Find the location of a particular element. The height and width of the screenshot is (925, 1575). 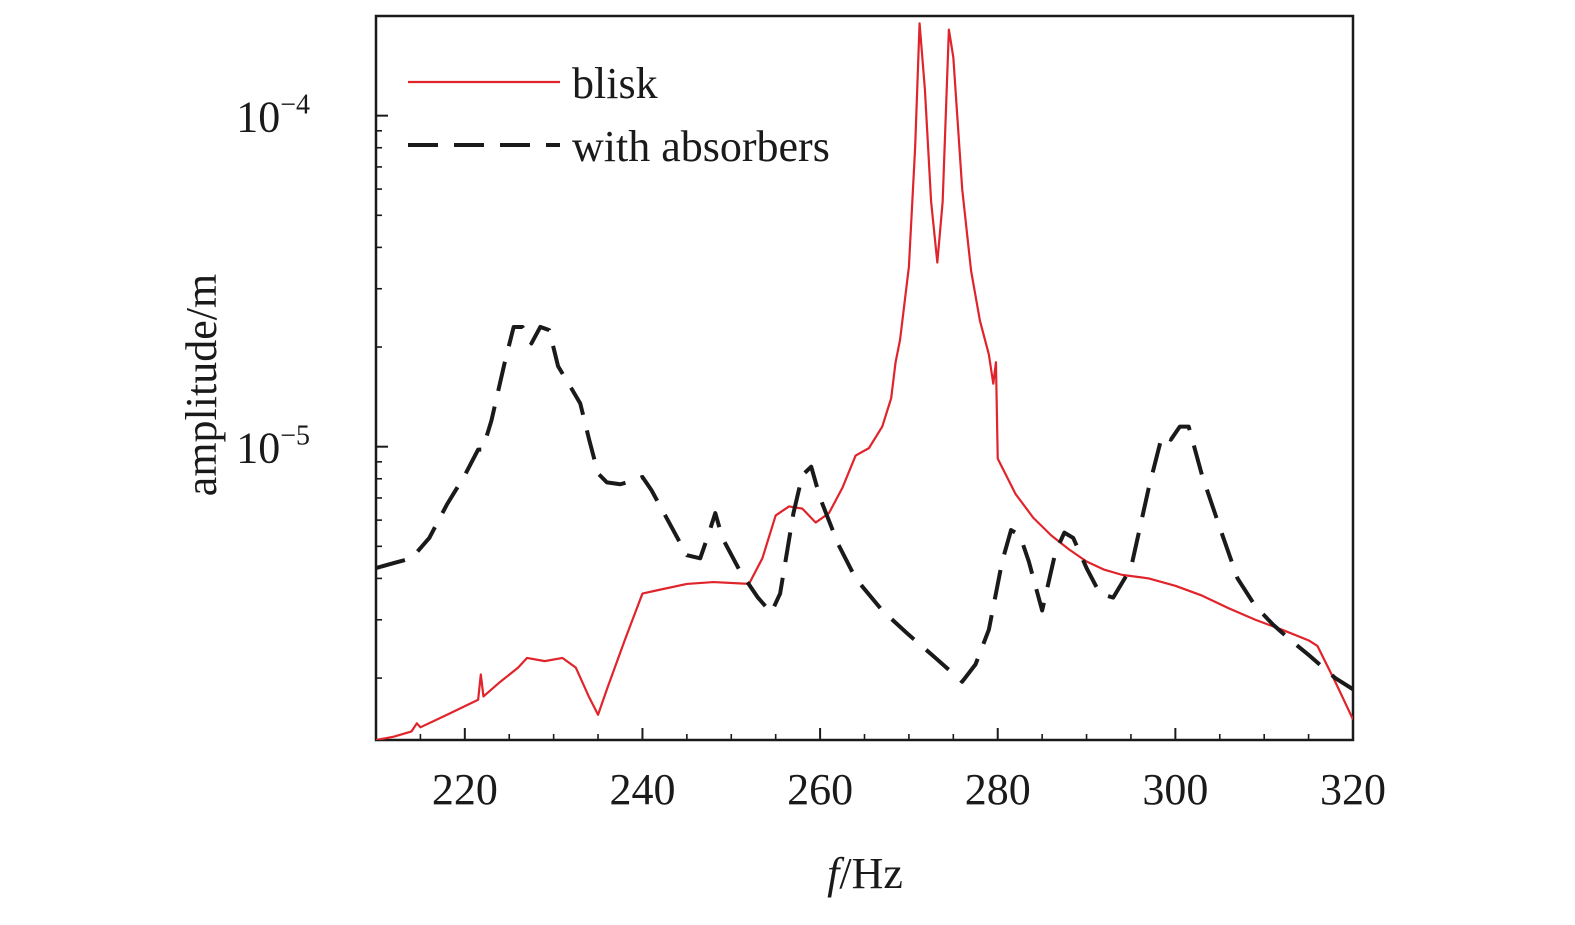

y-axis-label: amplitude/m is located at coordinates (201, 385).